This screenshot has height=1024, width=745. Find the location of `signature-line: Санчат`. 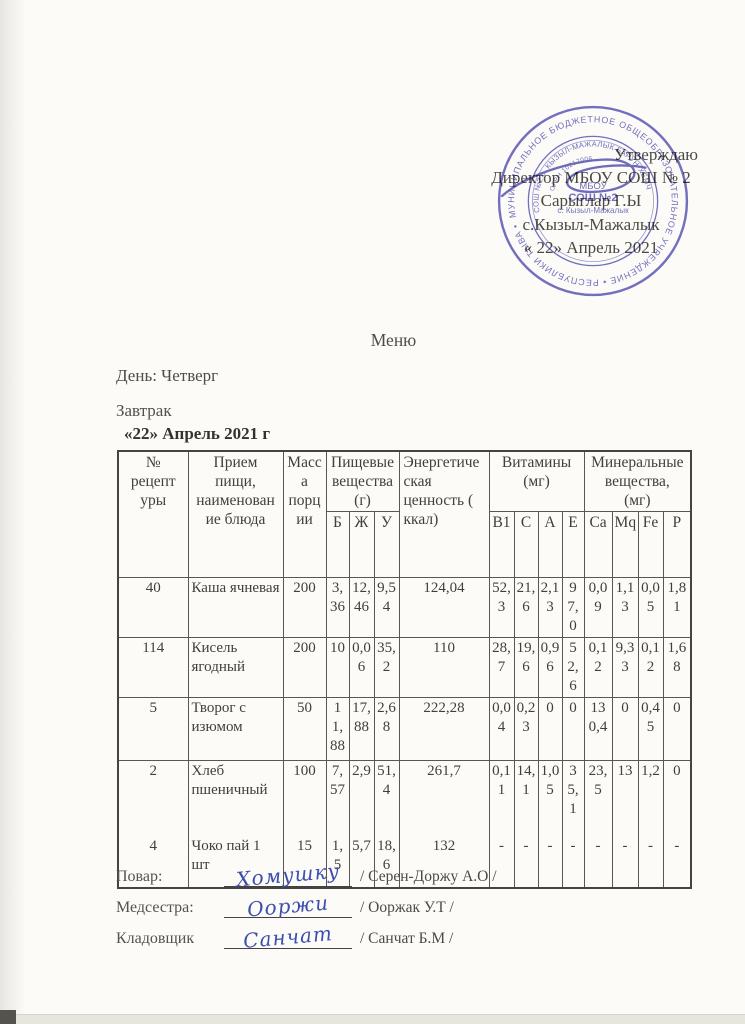

signature-line: Санчат is located at coordinates (288, 937).